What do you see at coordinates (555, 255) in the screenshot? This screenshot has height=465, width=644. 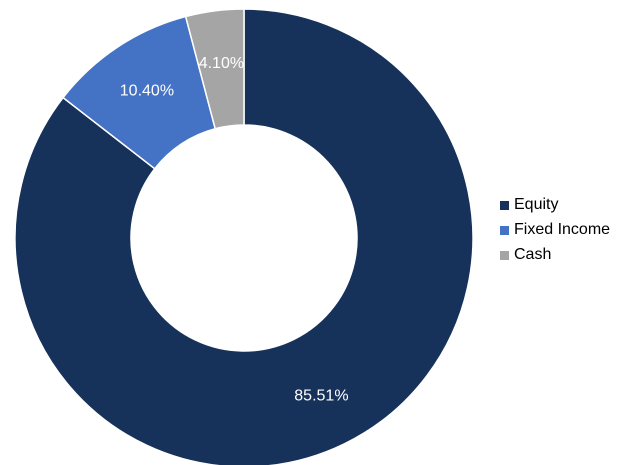 I see `legend-item-cash: Cash` at bounding box center [555, 255].